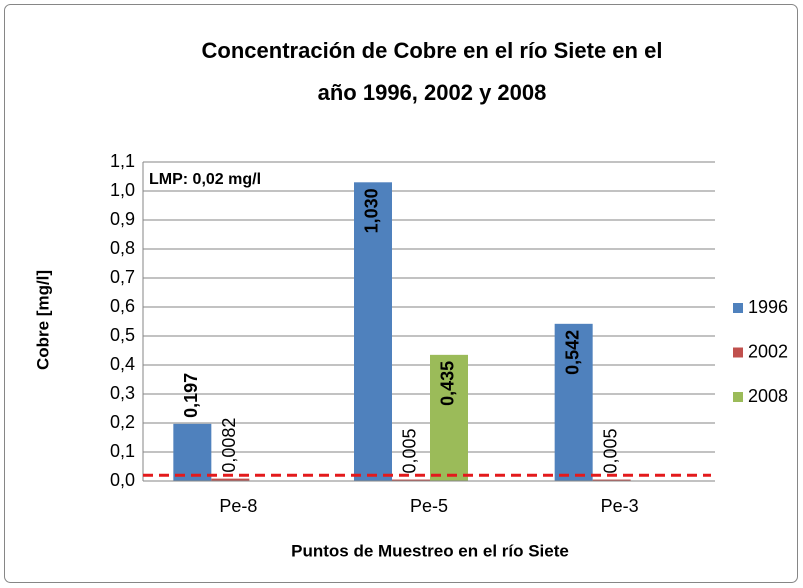  What do you see at coordinates (372, 210) in the screenshot?
I see `data-label: 1,030` at bounding box center [372, 210].